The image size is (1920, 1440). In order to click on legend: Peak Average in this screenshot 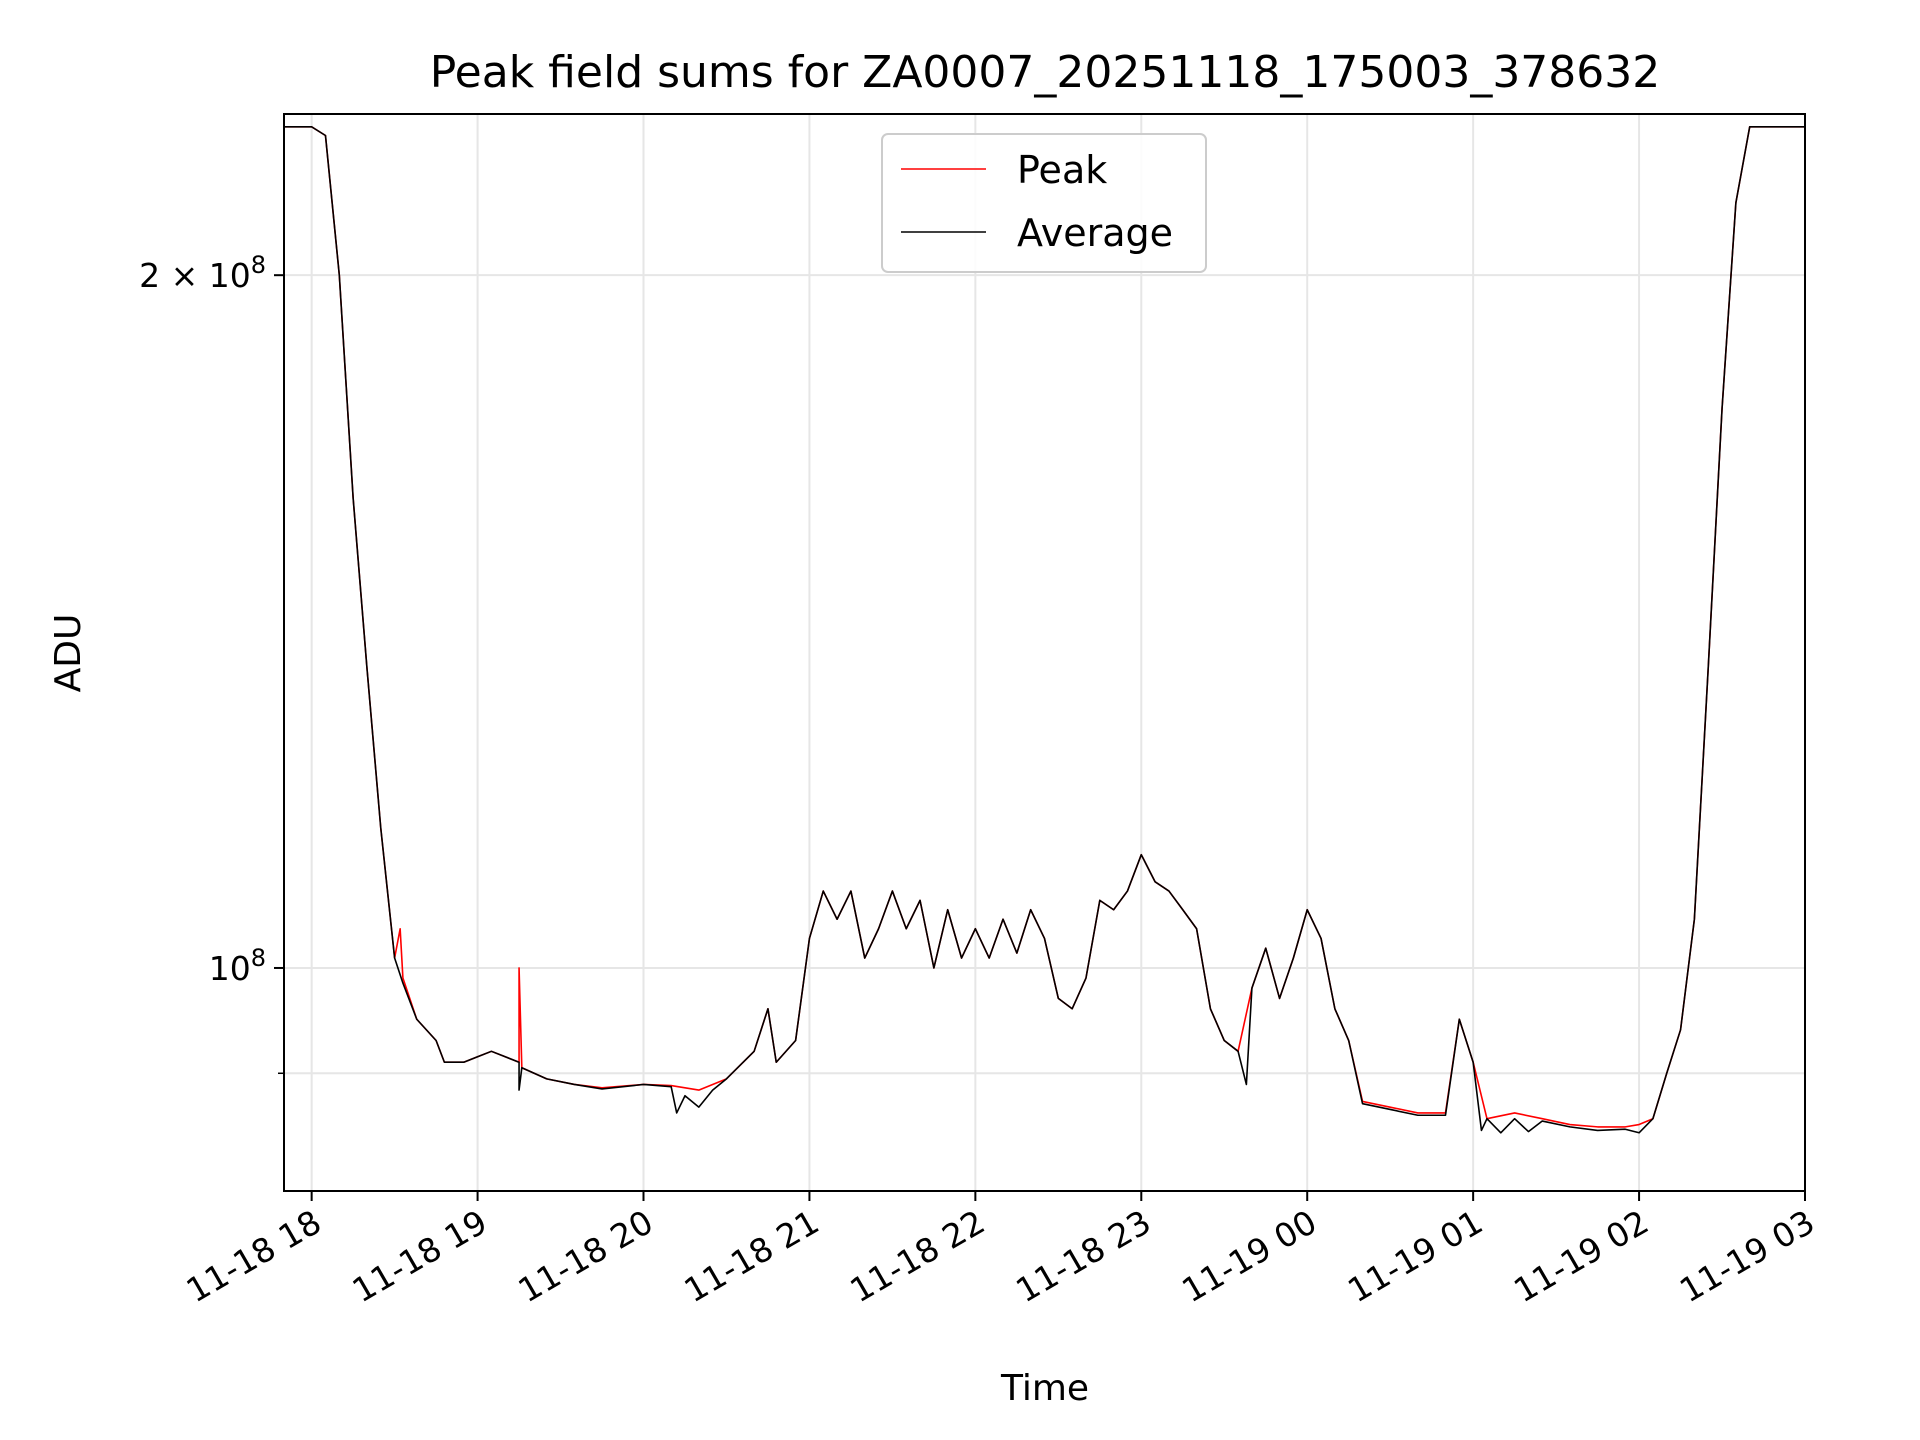, I will do `click(1044, 203)`.